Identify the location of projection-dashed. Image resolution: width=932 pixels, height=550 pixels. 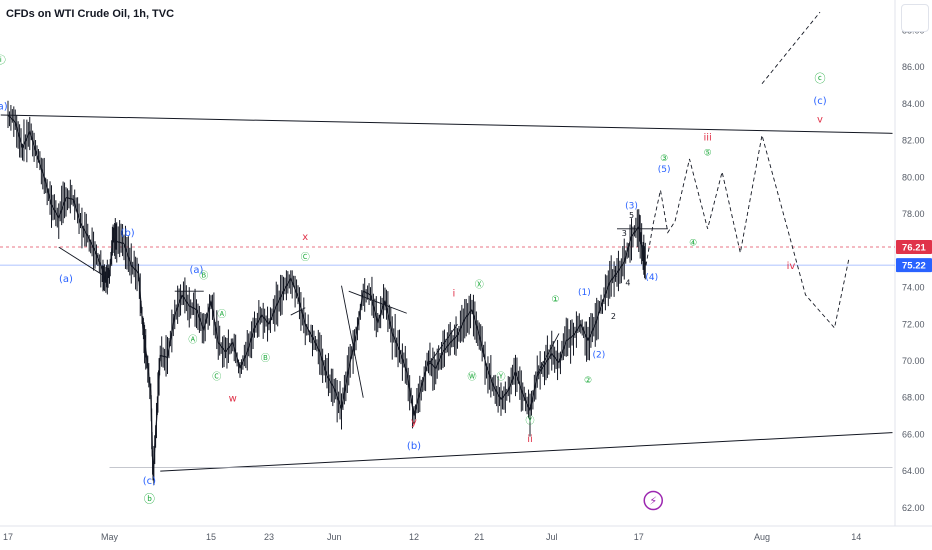
(747, 232).